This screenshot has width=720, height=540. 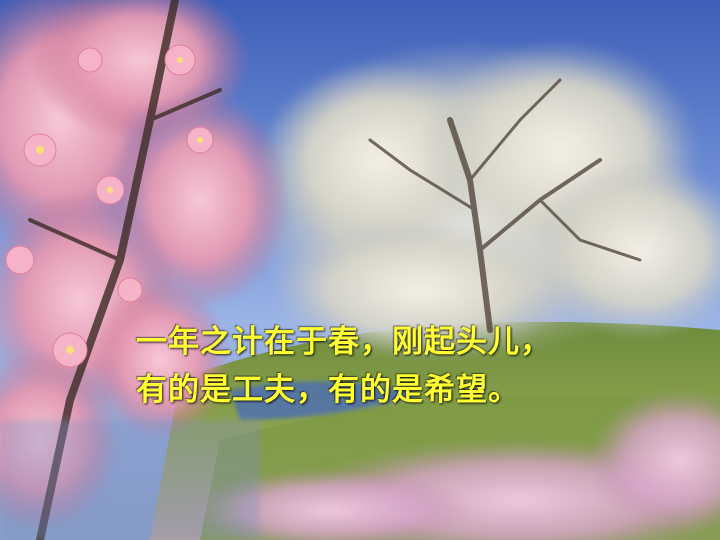 What do you see at coordinates (344, 342) in the screenshot?
I see `caption-line-1: 一年之计在于春，刚起头儿，` at bounding box center [344, 342].